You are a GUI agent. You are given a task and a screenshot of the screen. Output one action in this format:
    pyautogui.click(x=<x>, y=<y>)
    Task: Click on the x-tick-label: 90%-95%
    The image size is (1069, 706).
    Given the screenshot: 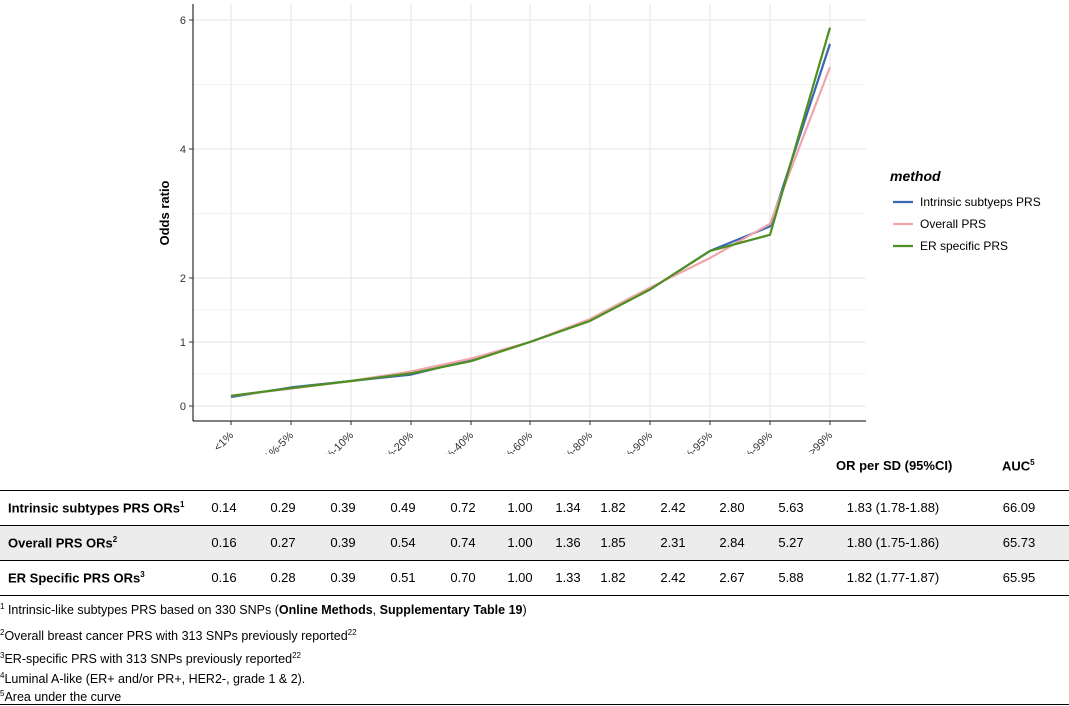 What is the action you would take?
    pyautogui.click(x=694, y=441)
    